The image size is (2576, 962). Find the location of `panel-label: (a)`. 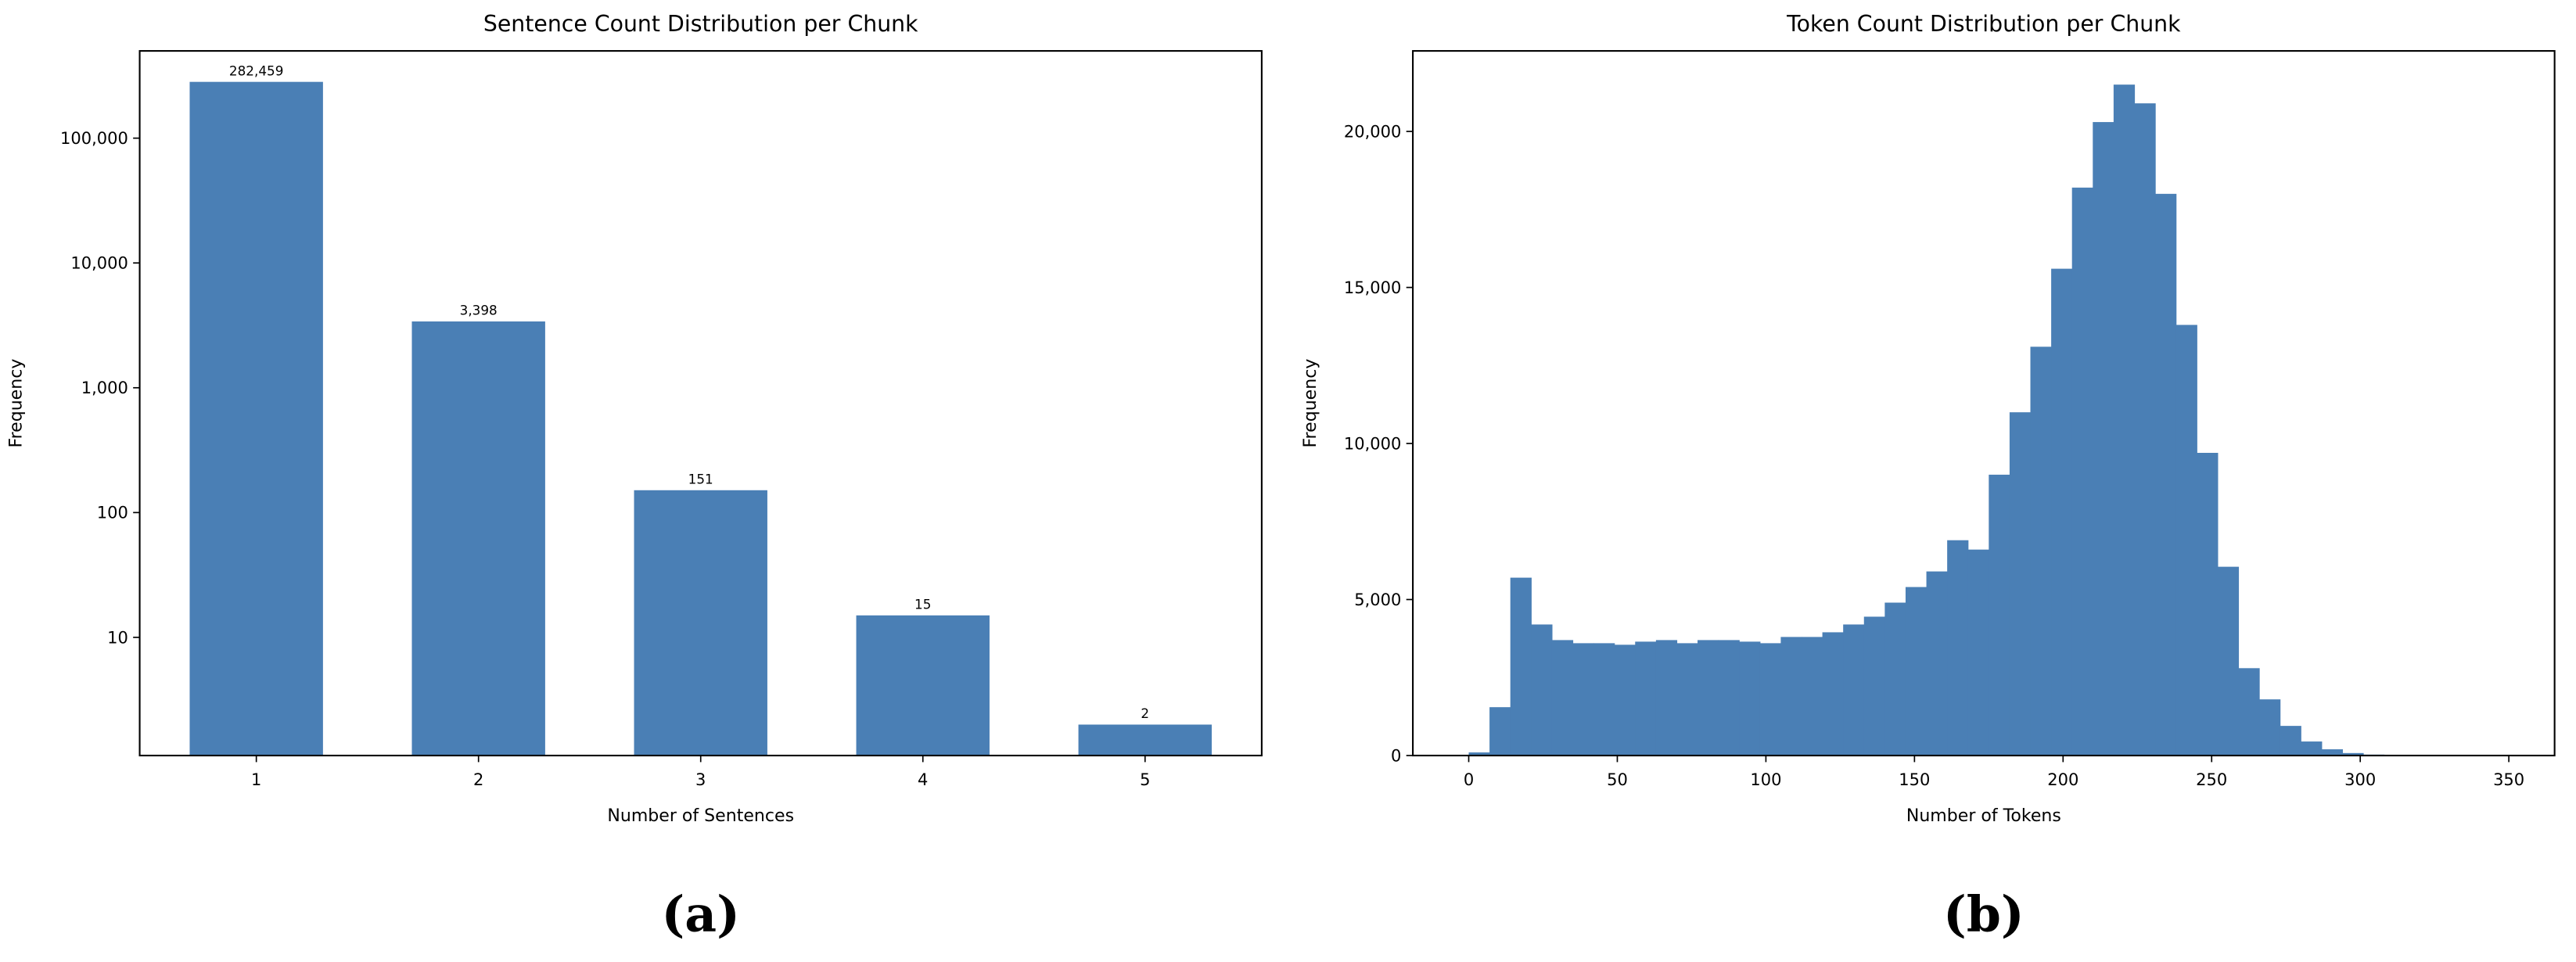

panel-label: (a) is located at coordinates (701, 914).